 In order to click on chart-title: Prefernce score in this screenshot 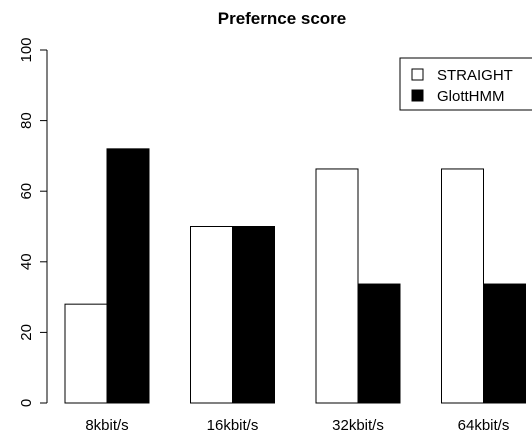, I will do `click(282, 18)`.